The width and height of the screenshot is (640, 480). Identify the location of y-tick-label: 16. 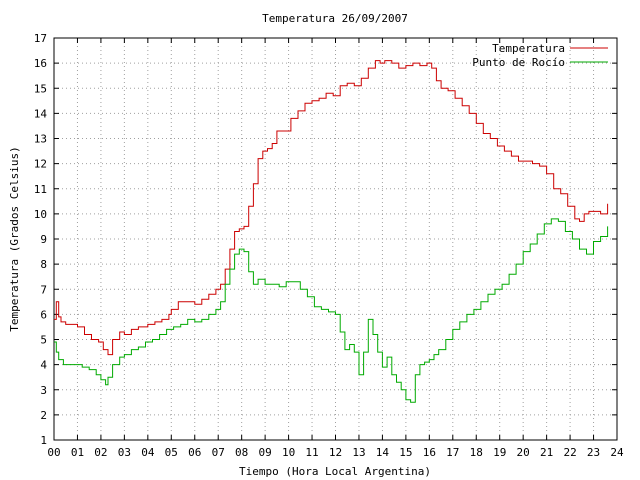
(40, 63).